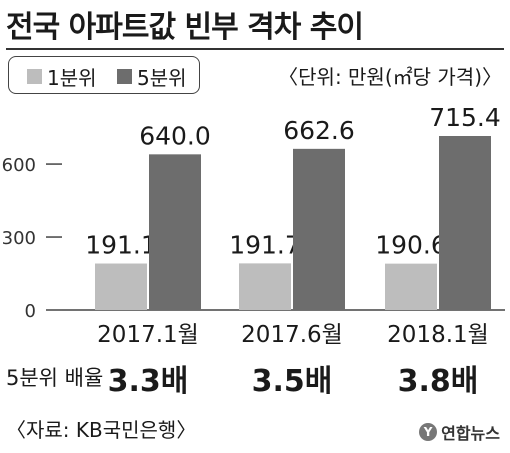 The width and height of the screenshot is (510, 453). What do you see at coordinates (121, 245) in the screenshot?
I see `data-label-q1-0: 191.1` at bounding box center [121, 245].